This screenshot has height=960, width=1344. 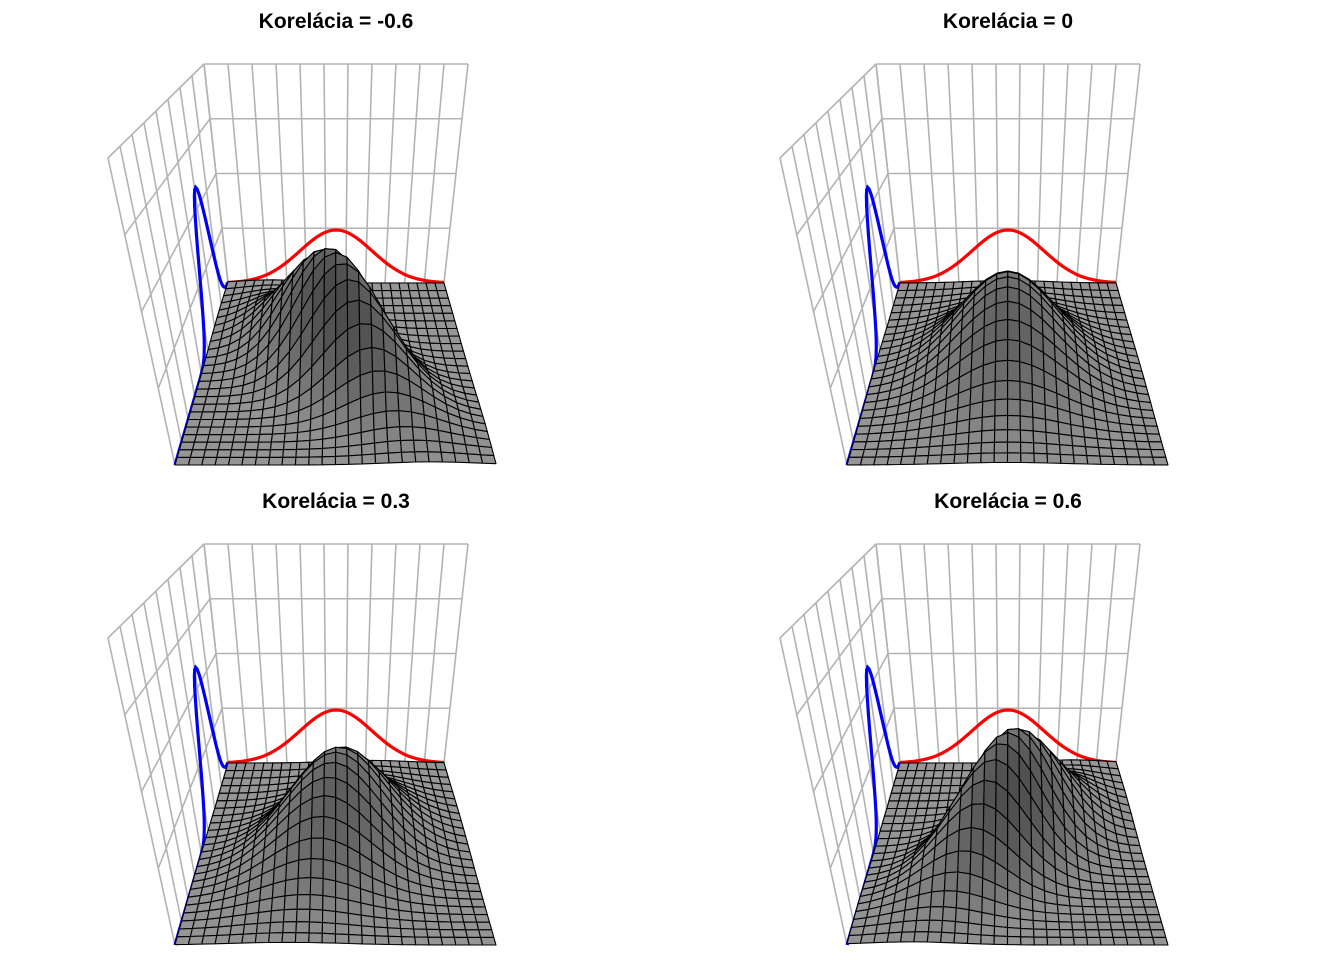 What do you see at coordinates (1008, 256) in the screenshot?
I see `marginal-x-curve` at bounding box center [1008, 256].